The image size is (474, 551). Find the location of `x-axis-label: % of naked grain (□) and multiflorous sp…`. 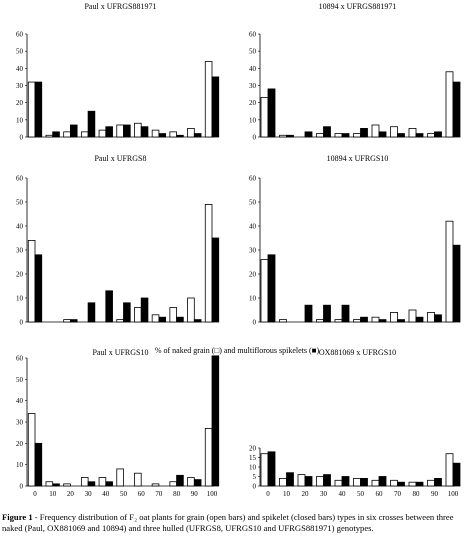

x-axis-label: % of naked grain (□) and multiflorous sp… is located at coordinates (237, 350).